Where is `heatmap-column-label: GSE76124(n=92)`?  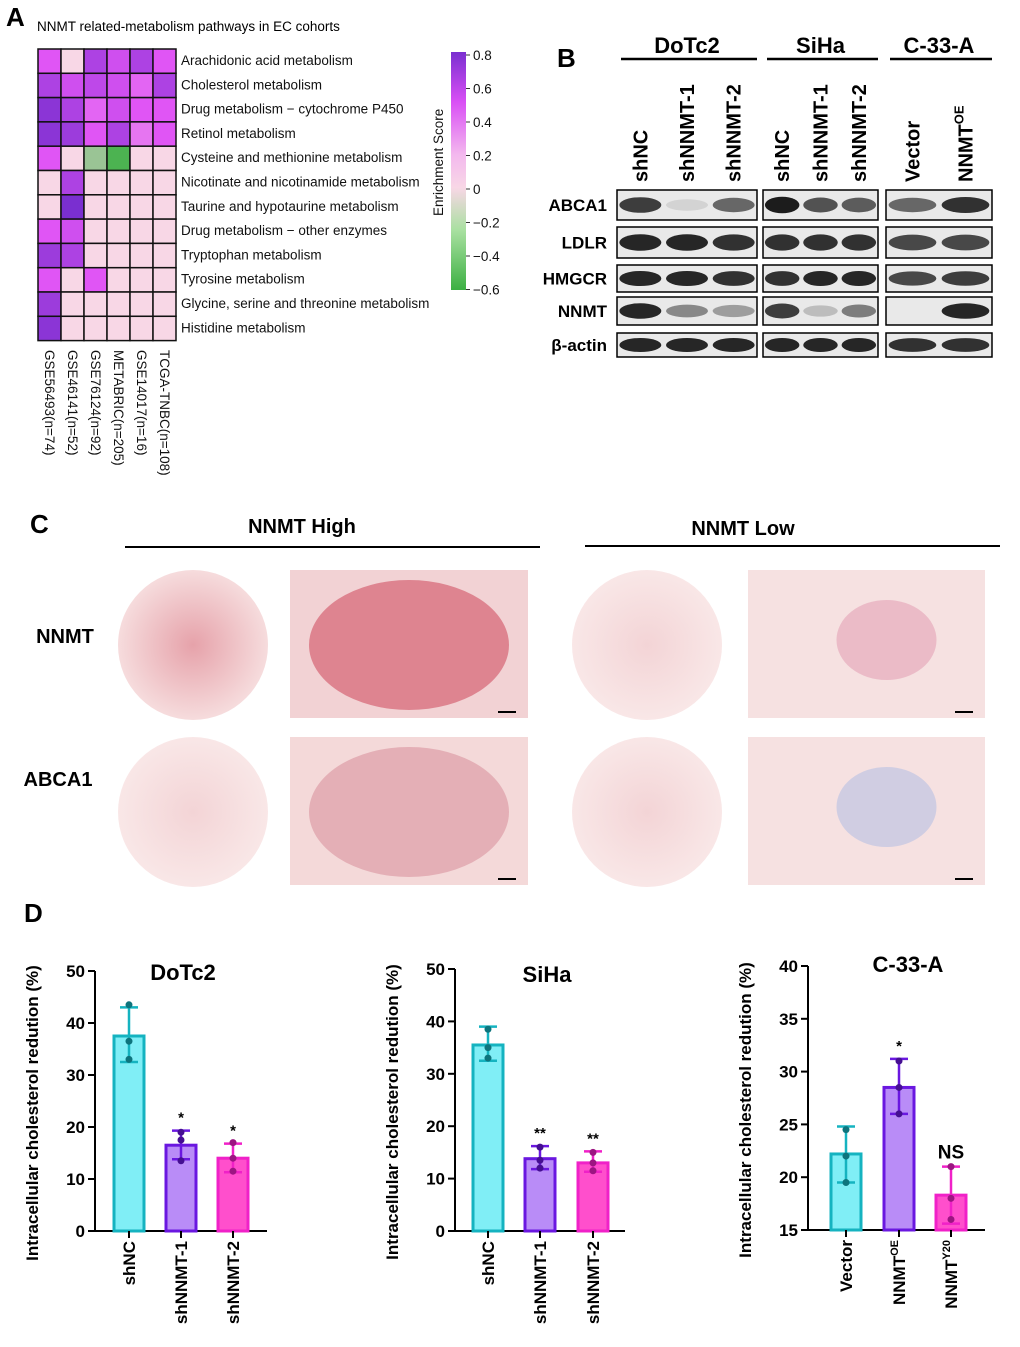
heatmap-column-label: GSE76124(n=92) is located at coordinates (95, 402).